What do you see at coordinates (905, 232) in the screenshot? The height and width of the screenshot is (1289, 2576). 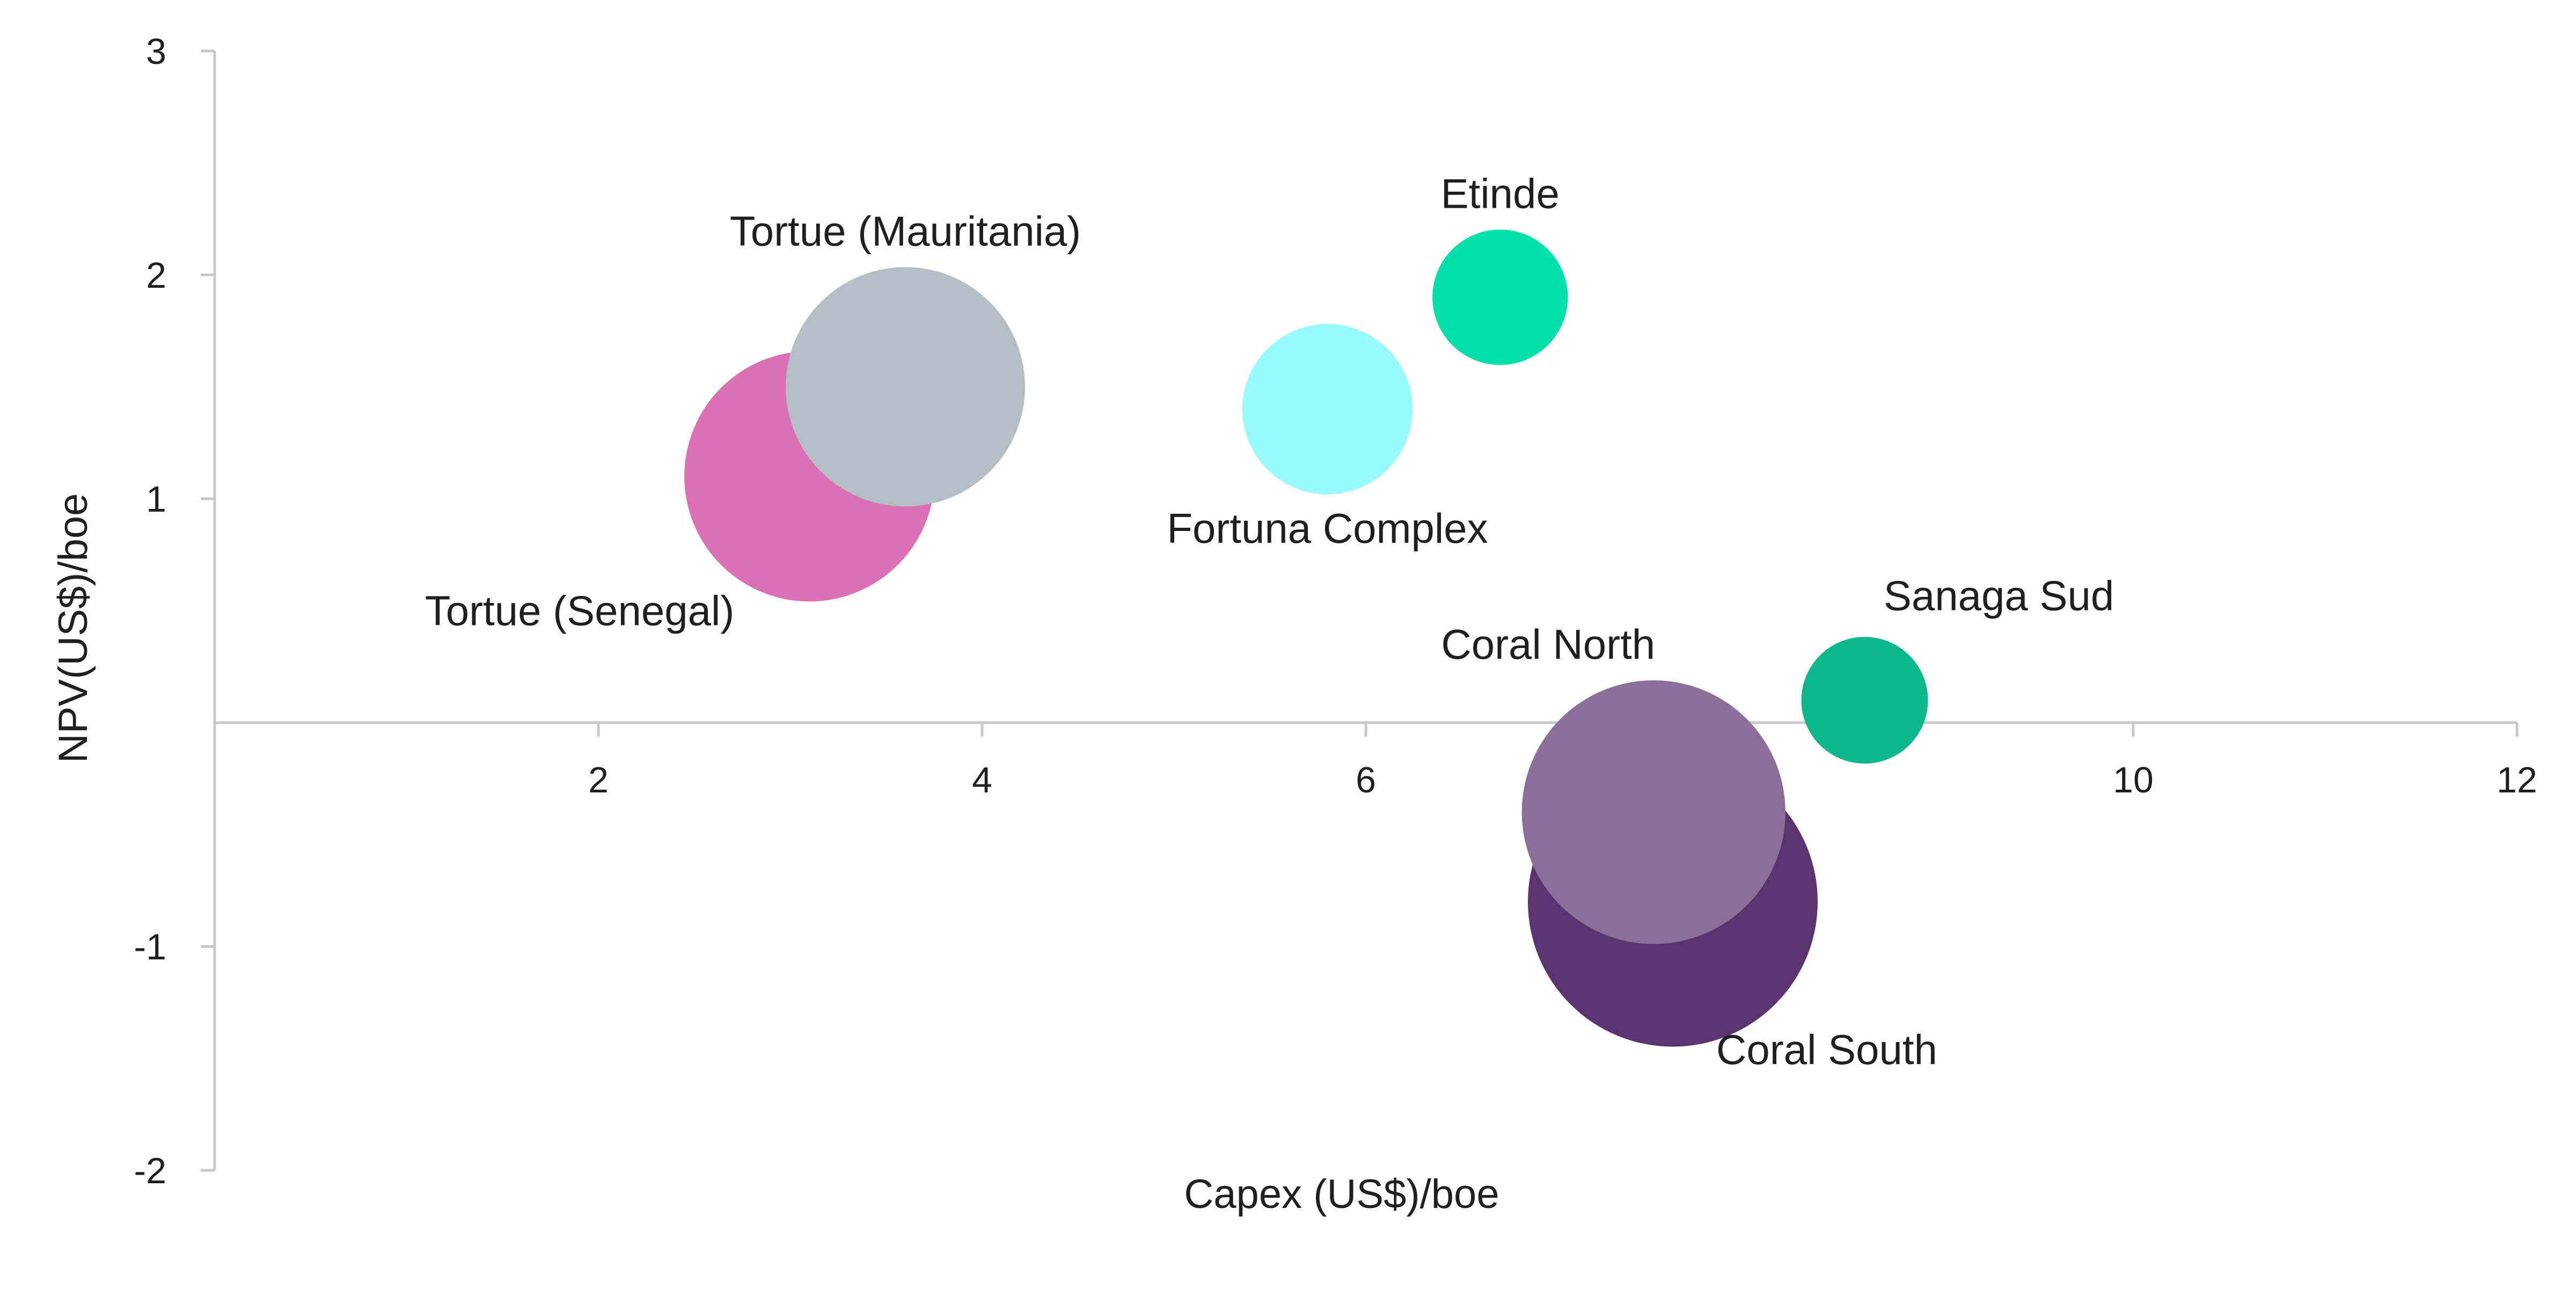 I see `bubble-label: Tortue (Mauritania)` at bounding box center [905, 232].